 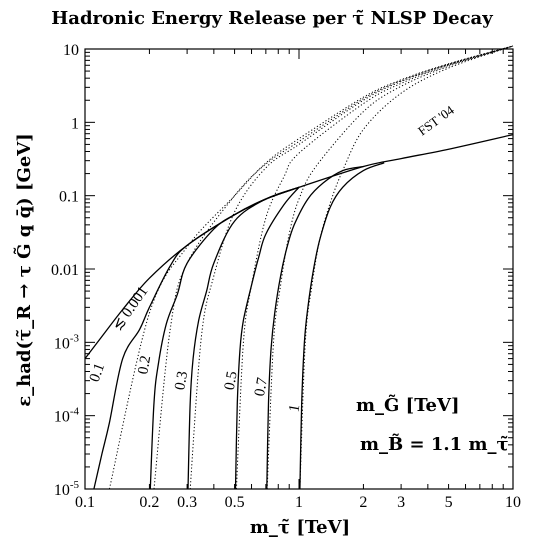 I want to click on x-tick-label: 10, so click(x=513, y=502).